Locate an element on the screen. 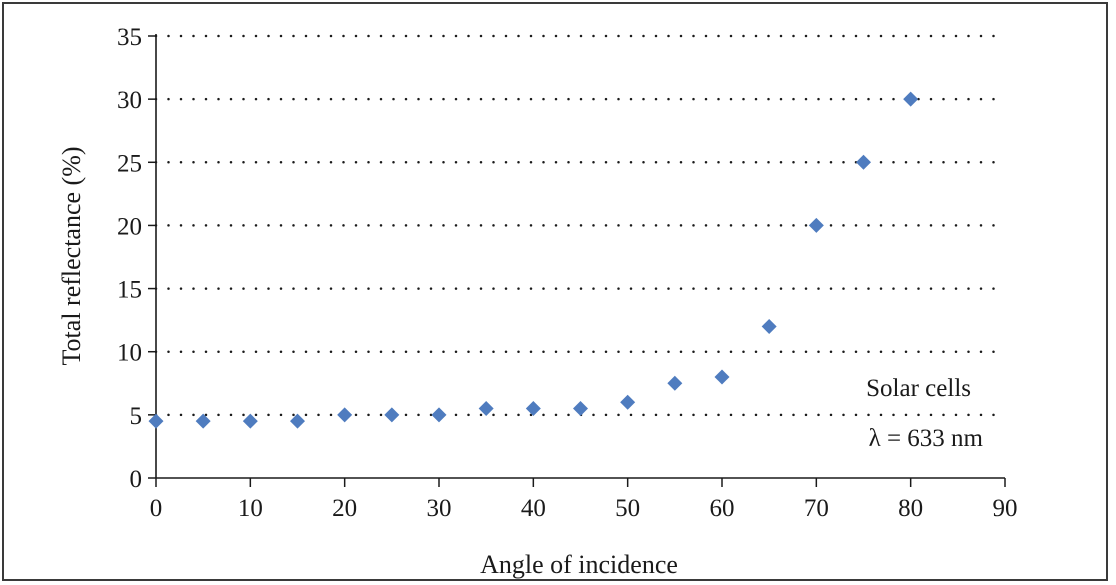 The image size is (1116, 585). x-tick-label-40: 40 is located at coordinates (533, 508).